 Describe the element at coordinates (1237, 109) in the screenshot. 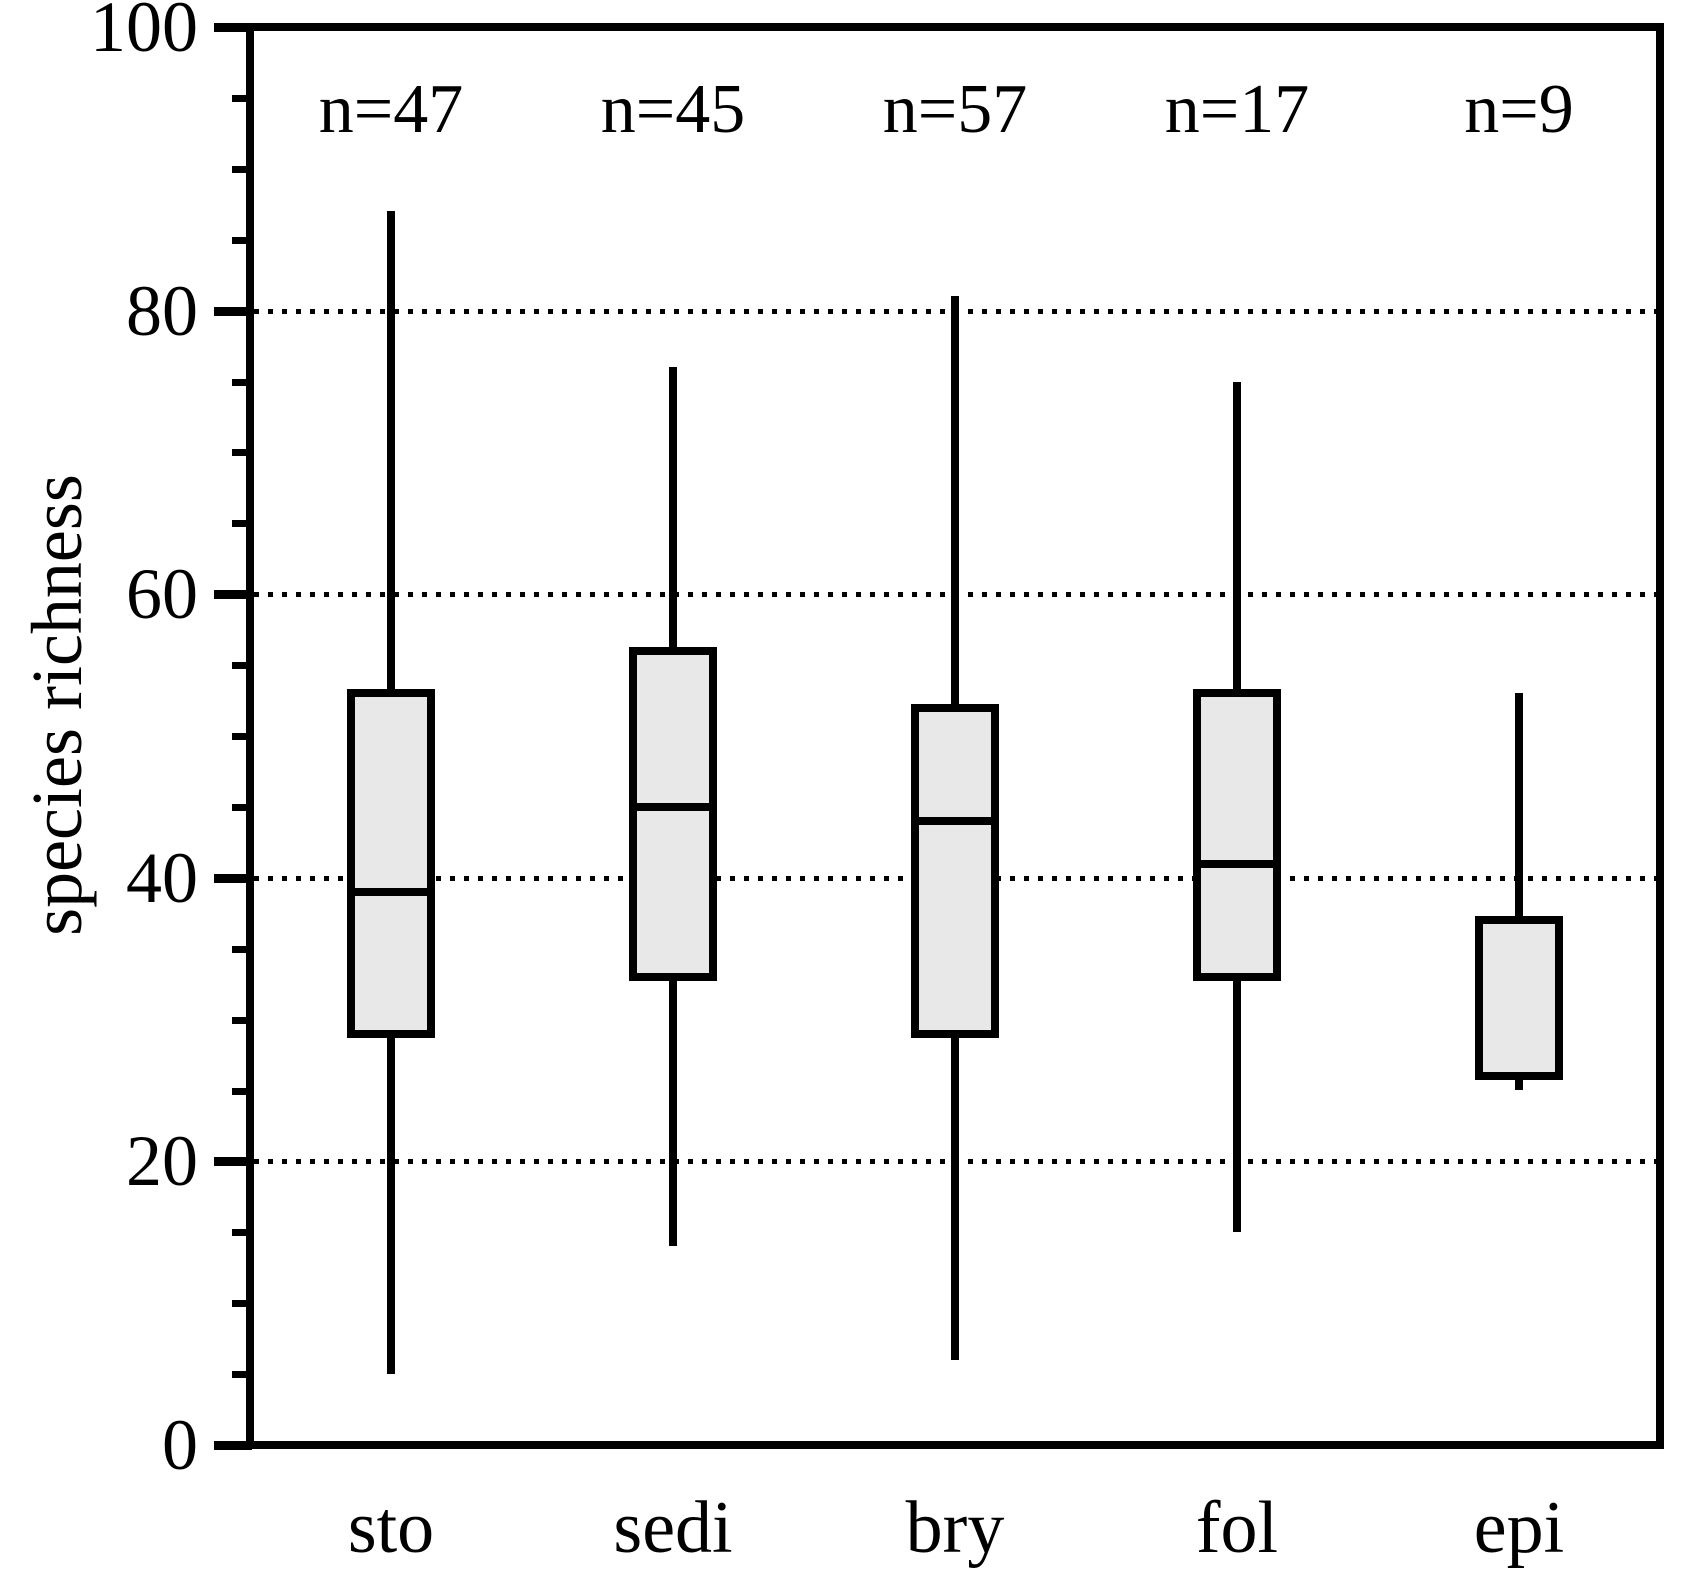

I see `n-label-fol: n=17` at that location.